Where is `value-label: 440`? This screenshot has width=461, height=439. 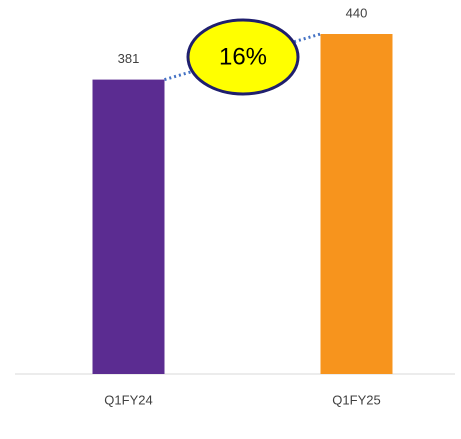
value-label: 440 is located at coordinates (357, 12).